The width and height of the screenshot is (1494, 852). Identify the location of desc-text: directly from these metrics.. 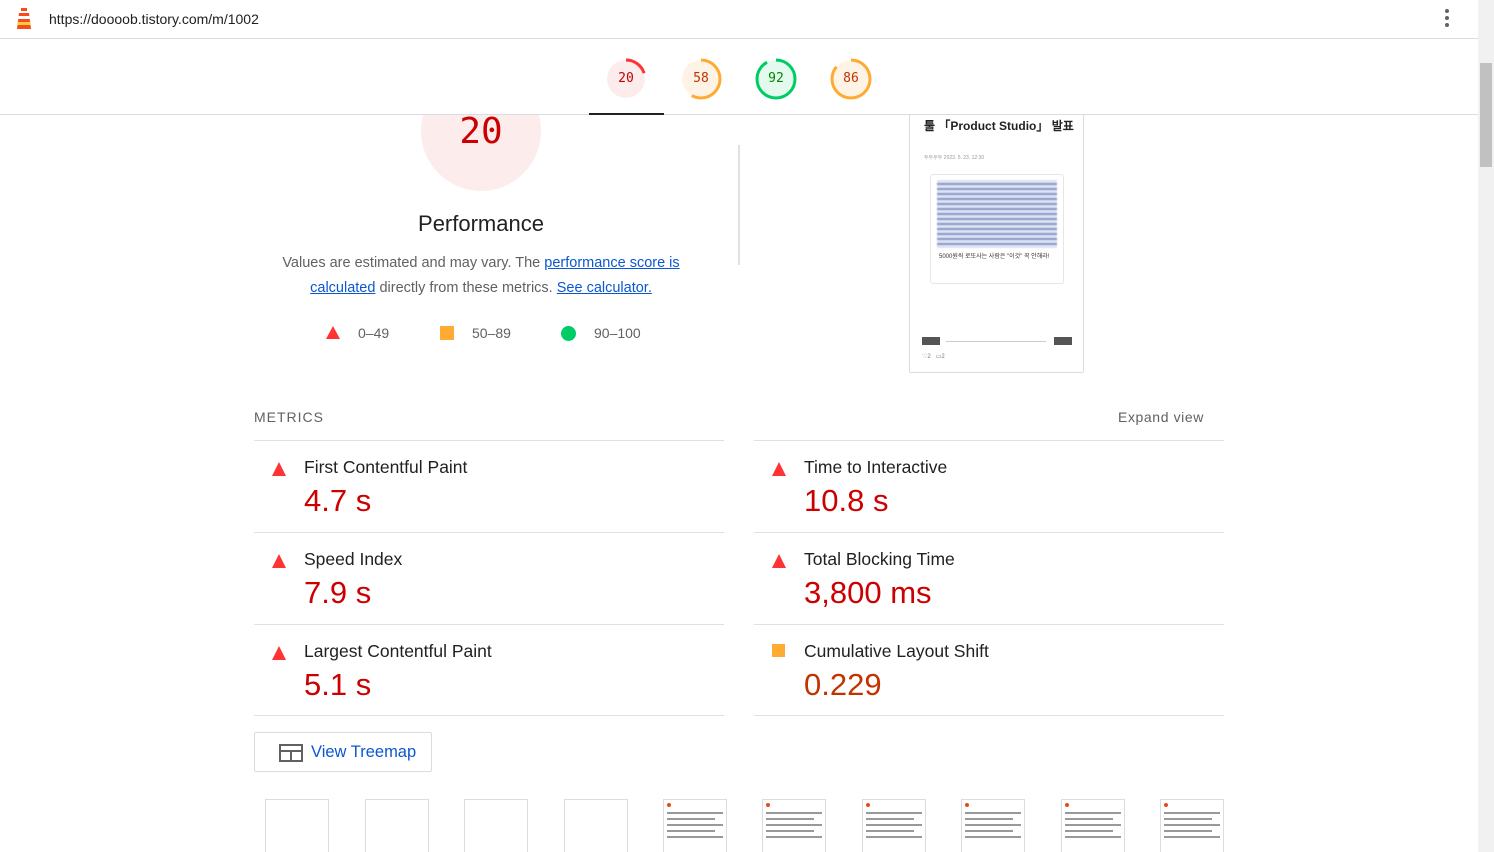
(466, 288).